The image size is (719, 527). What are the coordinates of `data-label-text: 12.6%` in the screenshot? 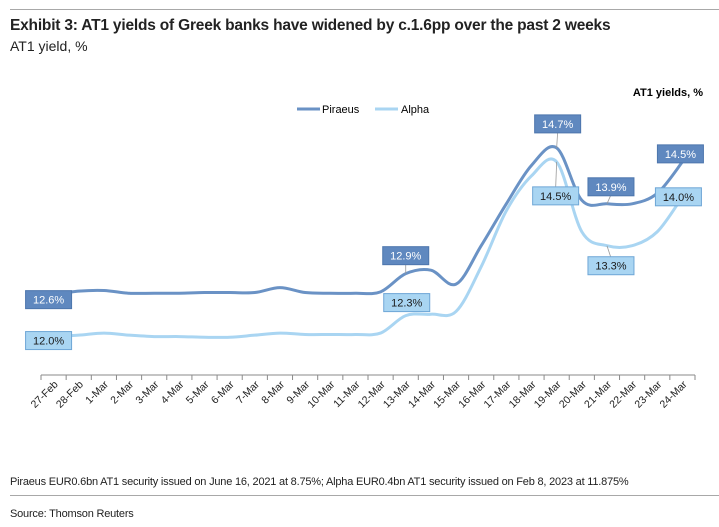 It's located at (48, 301).